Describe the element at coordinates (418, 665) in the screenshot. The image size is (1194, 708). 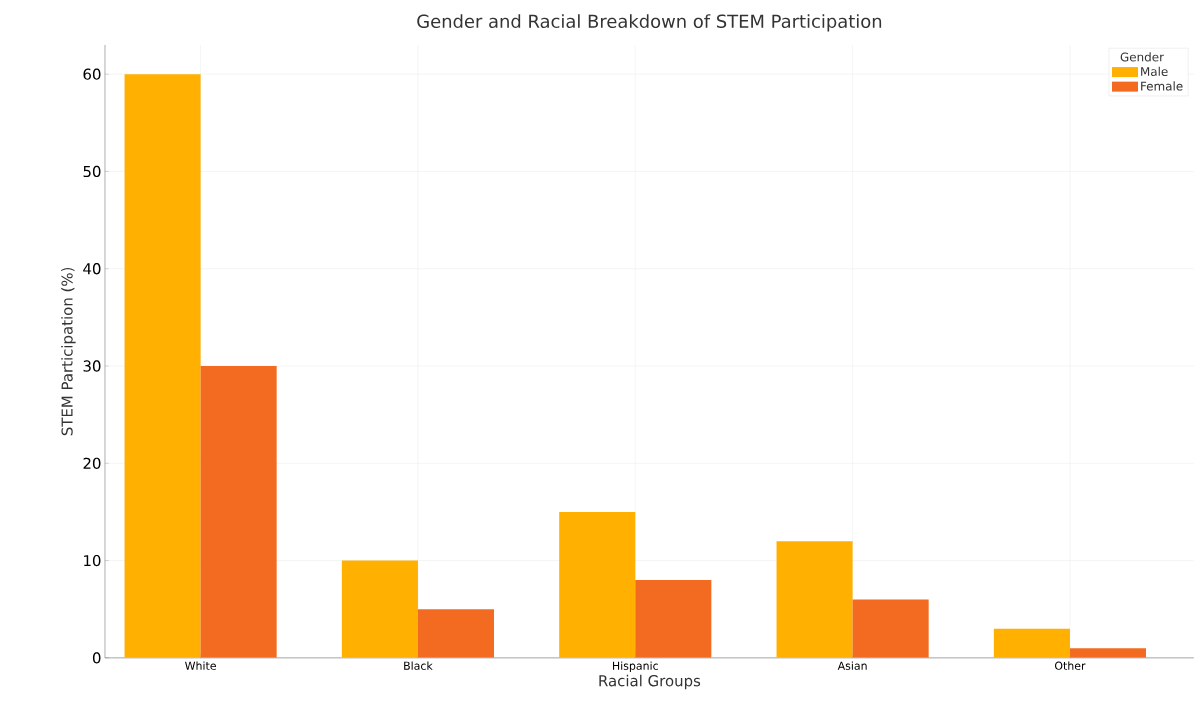
I see `x-tick-label: Black` at that location.